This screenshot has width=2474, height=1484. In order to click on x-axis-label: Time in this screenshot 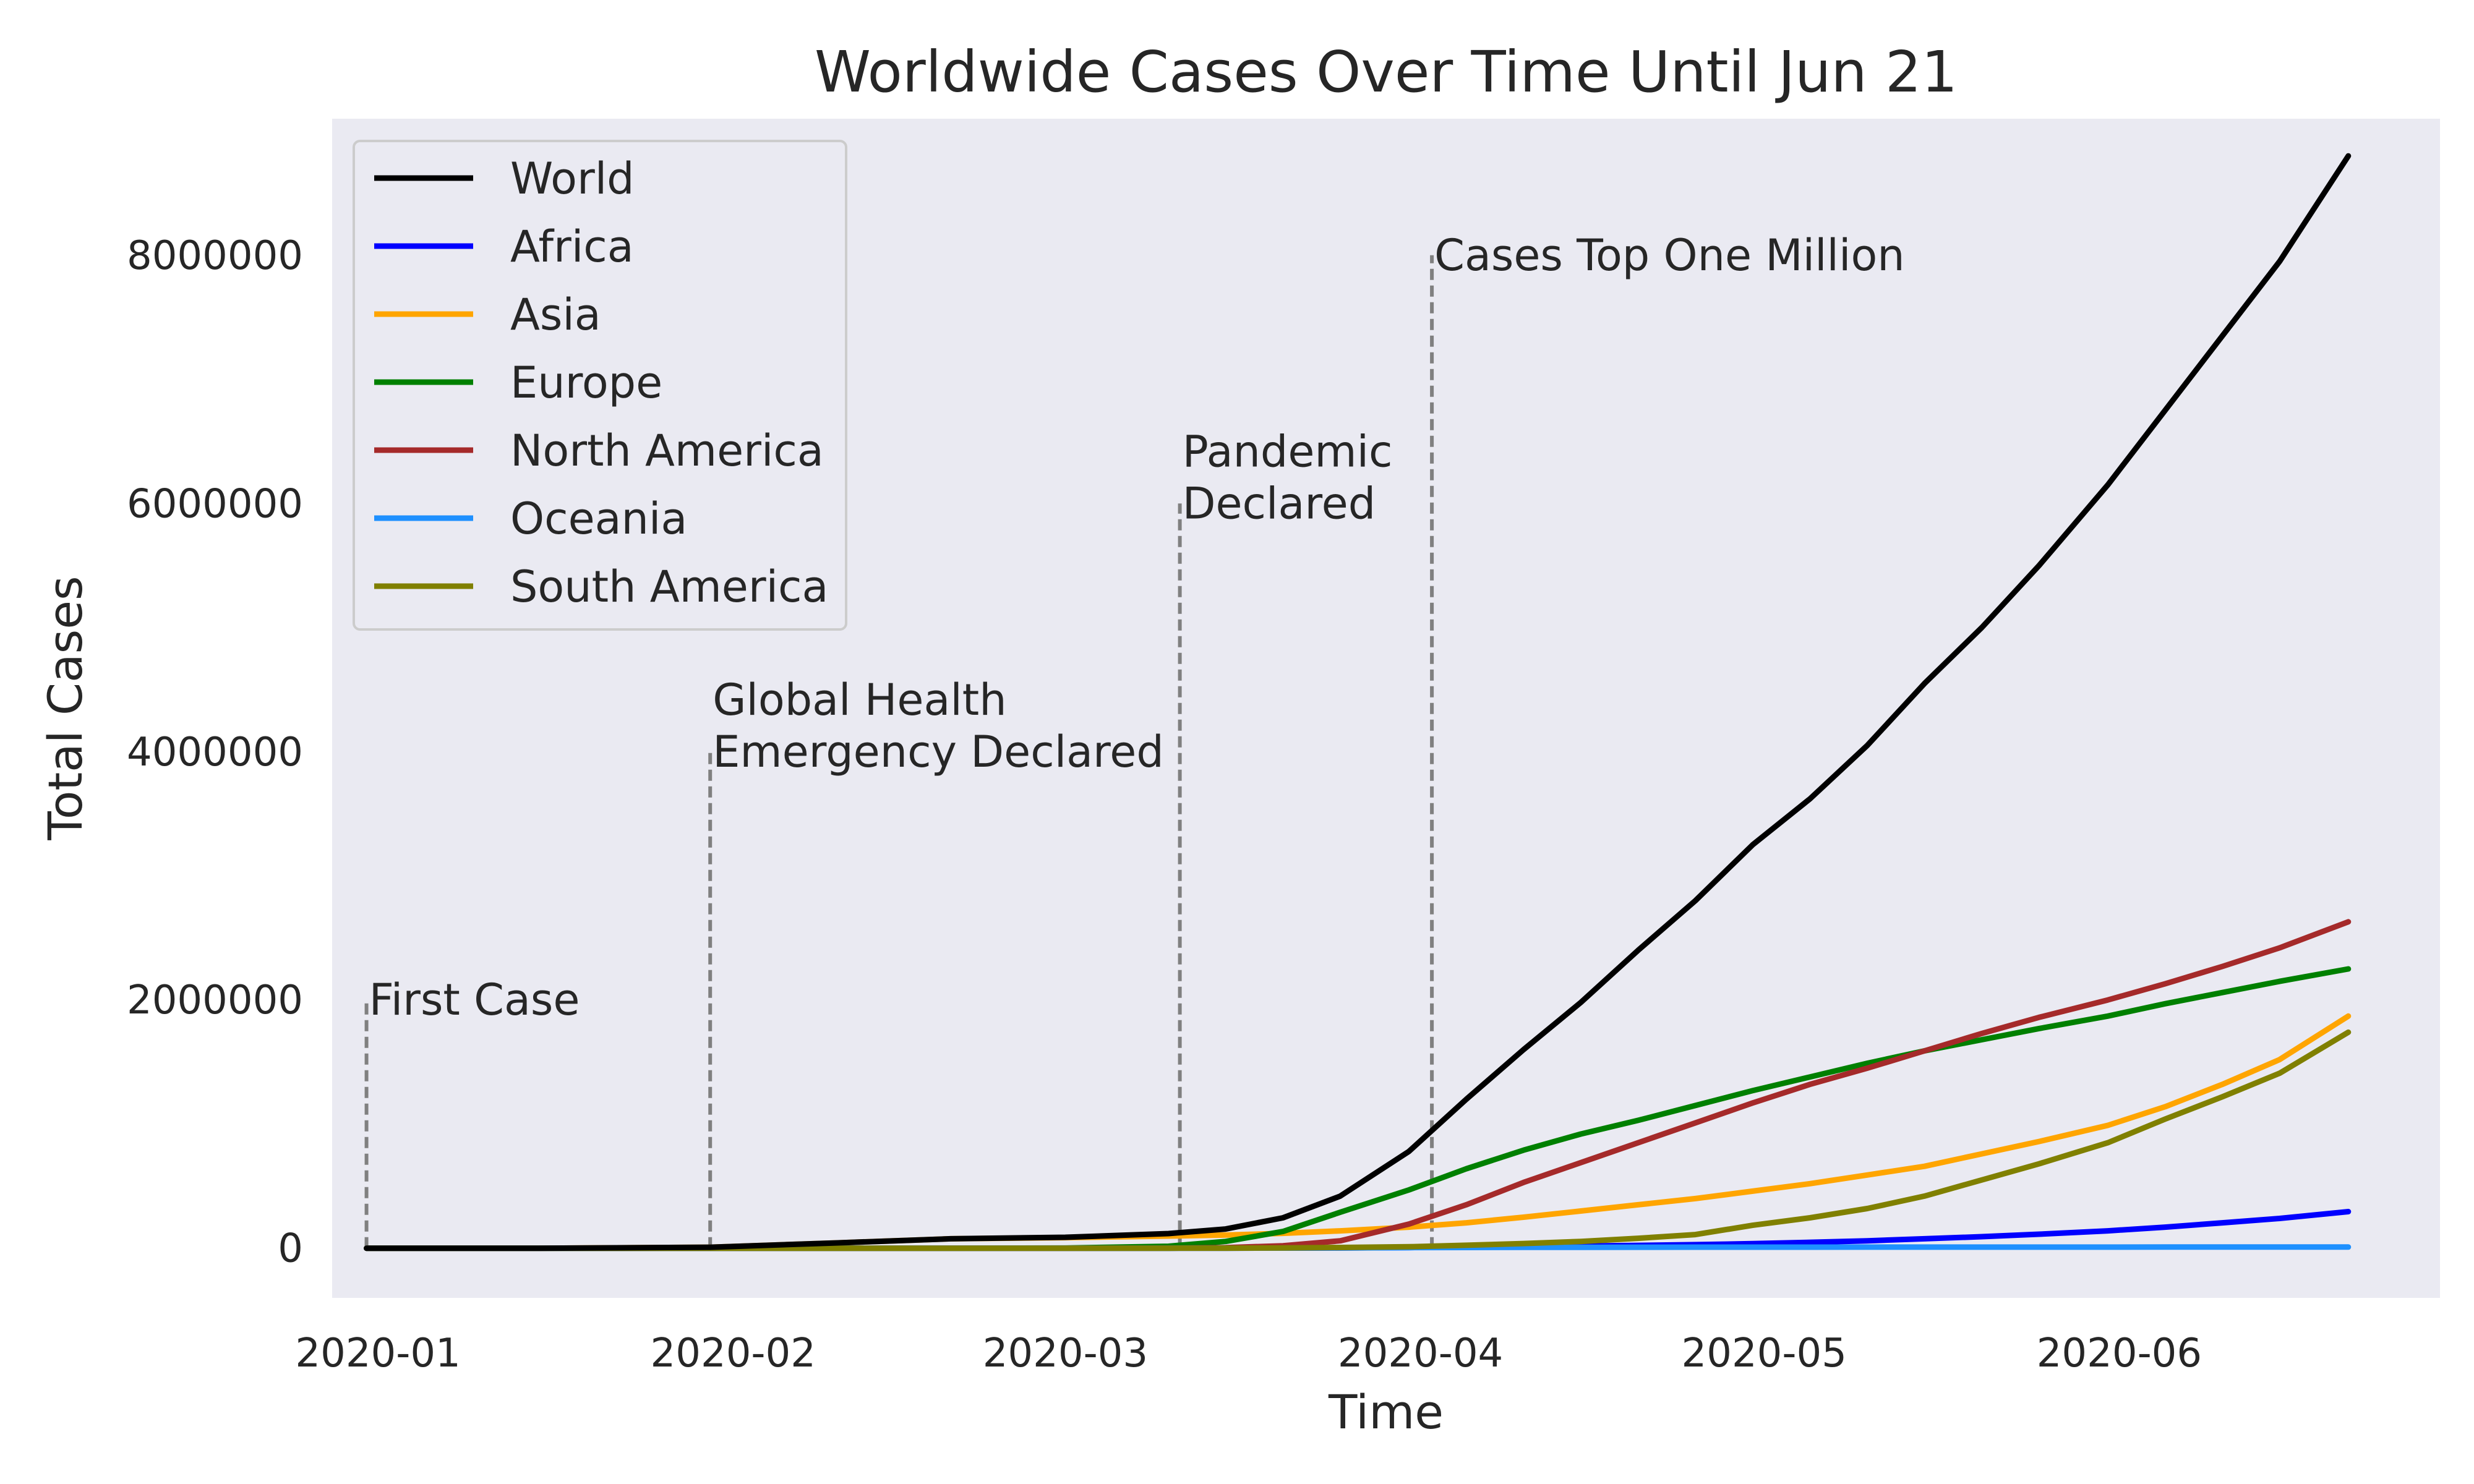, I will do `click(1386, 1411)`.